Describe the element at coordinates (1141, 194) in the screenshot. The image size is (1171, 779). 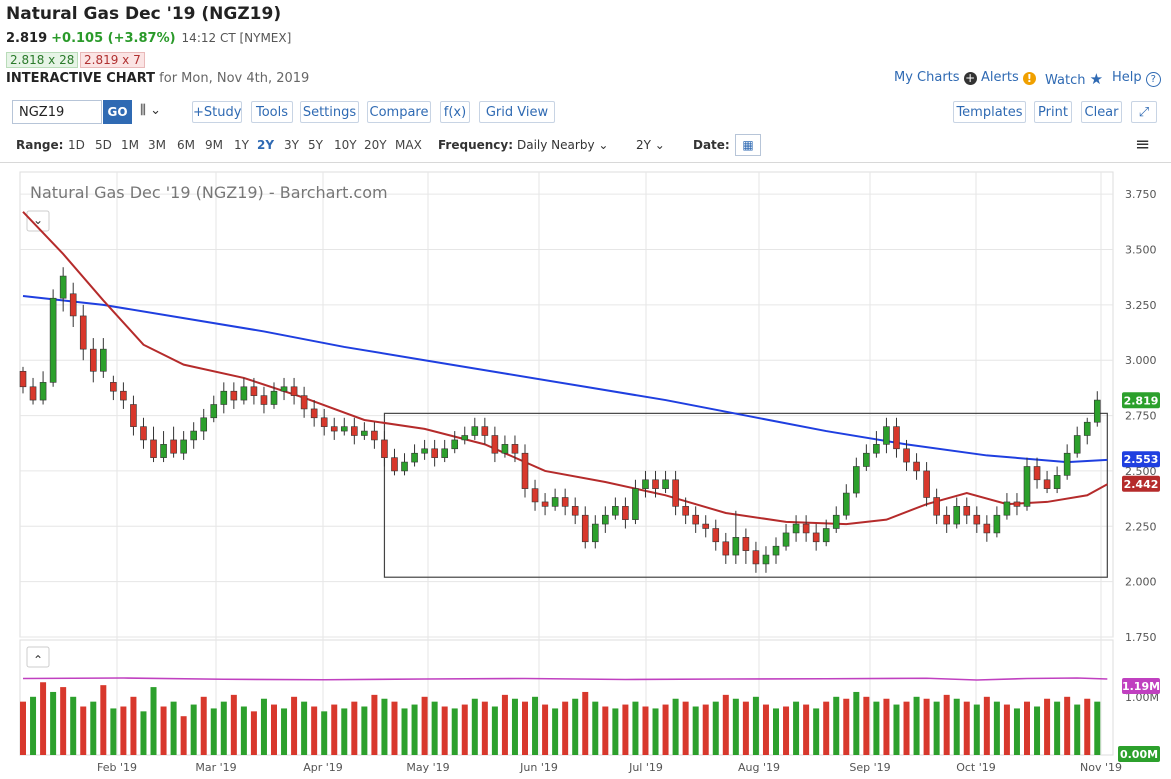
I see `y-tick-label: 3.750` at that location.